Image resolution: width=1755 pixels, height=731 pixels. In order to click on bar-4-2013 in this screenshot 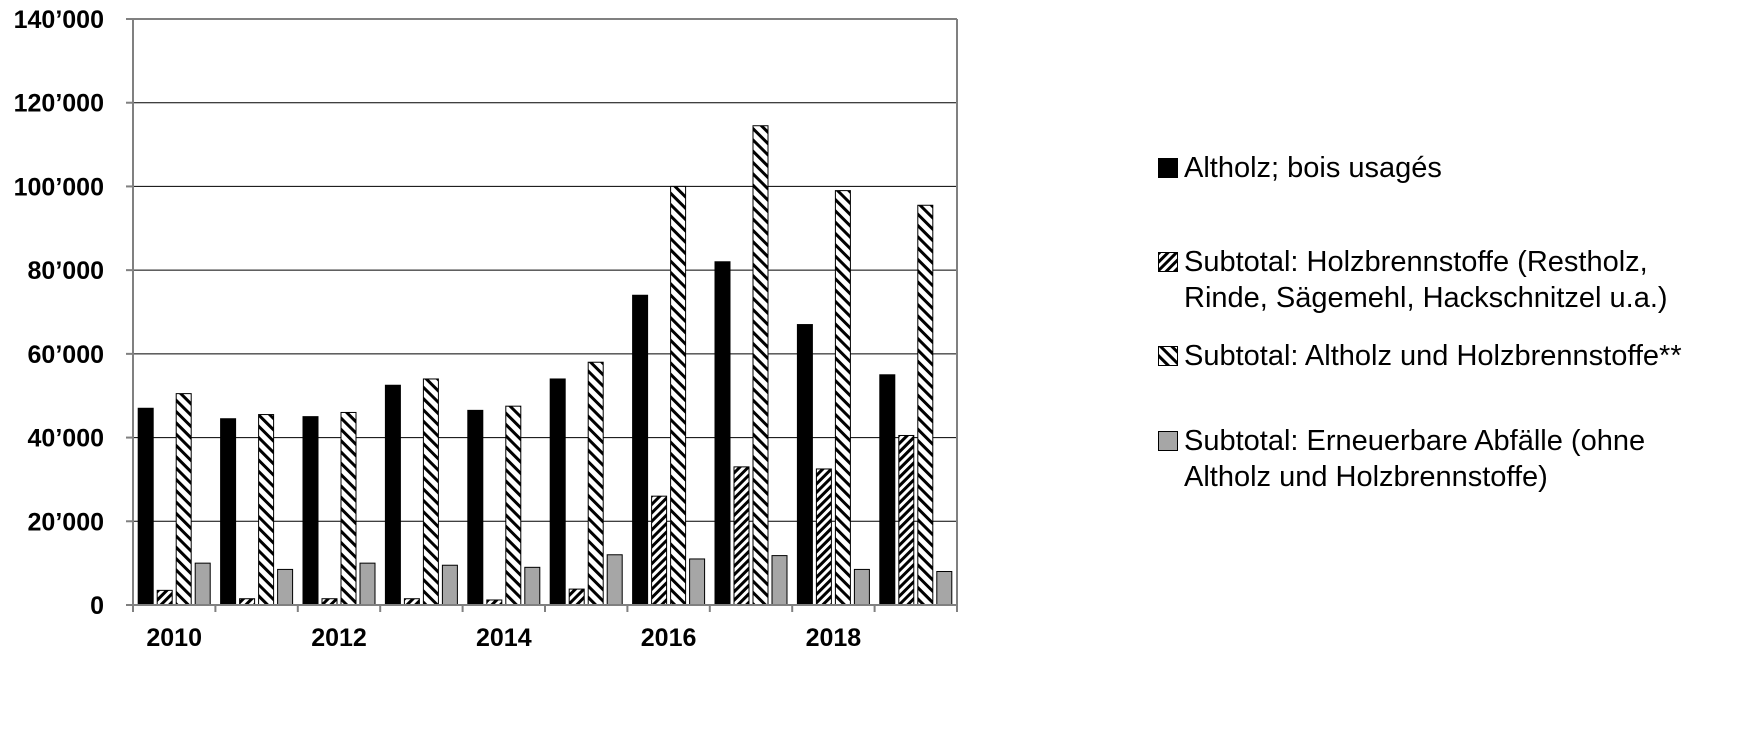, I will do `click(449, 585)`.